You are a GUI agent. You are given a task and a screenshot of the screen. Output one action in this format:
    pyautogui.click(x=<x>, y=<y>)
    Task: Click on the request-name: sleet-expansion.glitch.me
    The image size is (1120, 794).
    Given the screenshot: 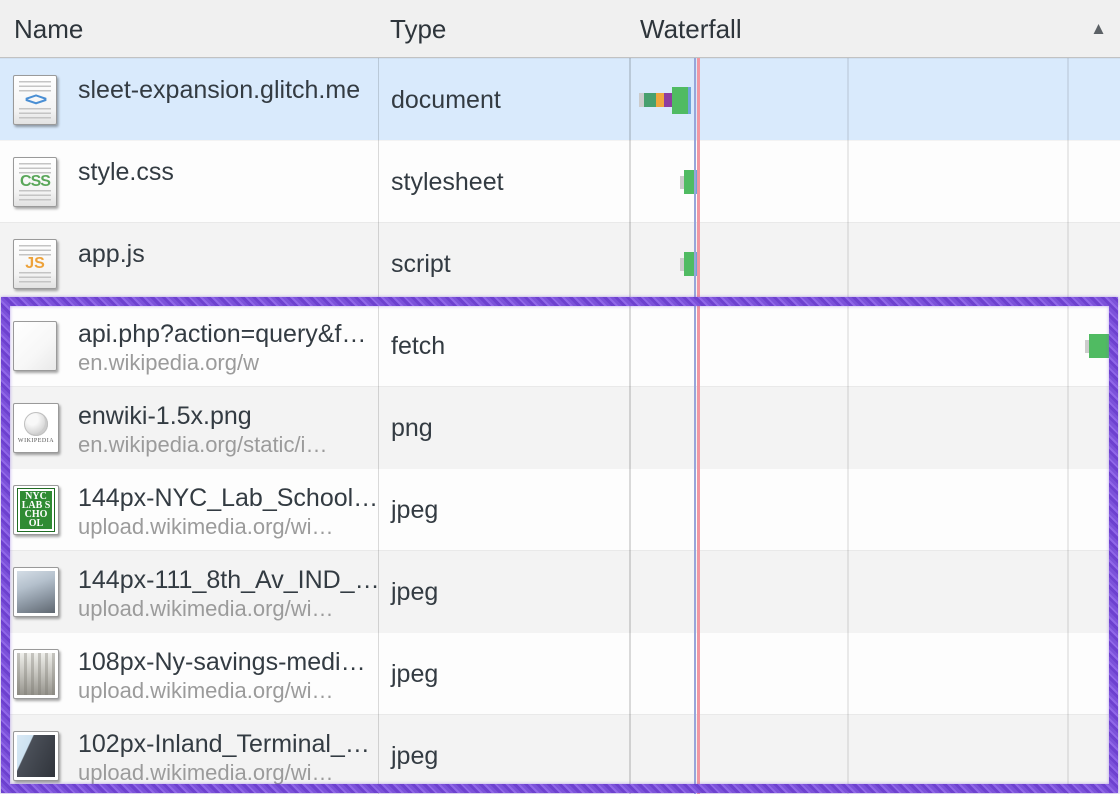 What is the action you would take?
    pyautogui.click(x=219, y=90)
    